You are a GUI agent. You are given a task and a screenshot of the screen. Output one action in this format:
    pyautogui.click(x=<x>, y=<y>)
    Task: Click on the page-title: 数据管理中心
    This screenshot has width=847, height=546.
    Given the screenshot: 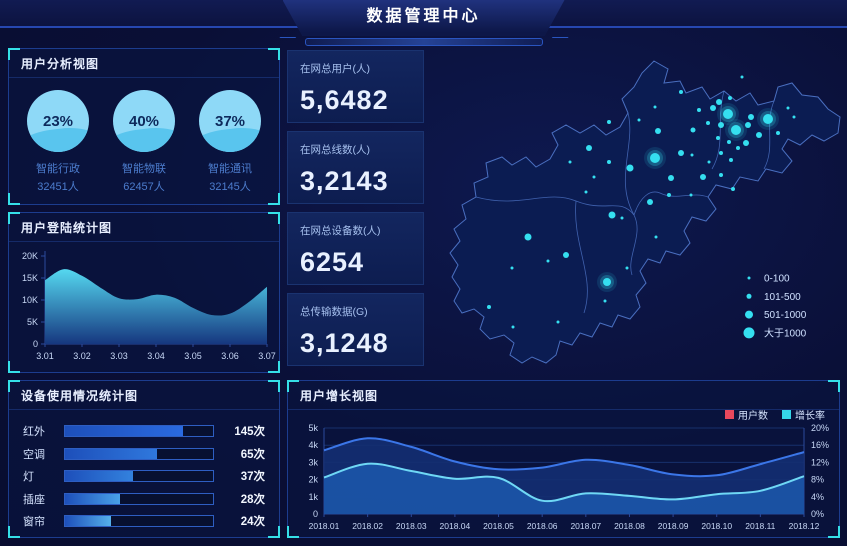 What is the action you would take?
    pyautogui.click(x=423, y=16)
    